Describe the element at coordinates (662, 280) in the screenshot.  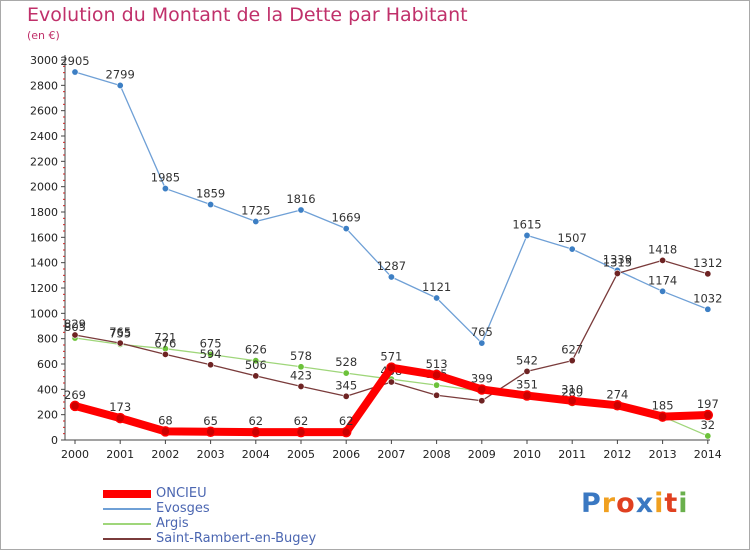
I see `data-label-evosges: 1174` at that location.